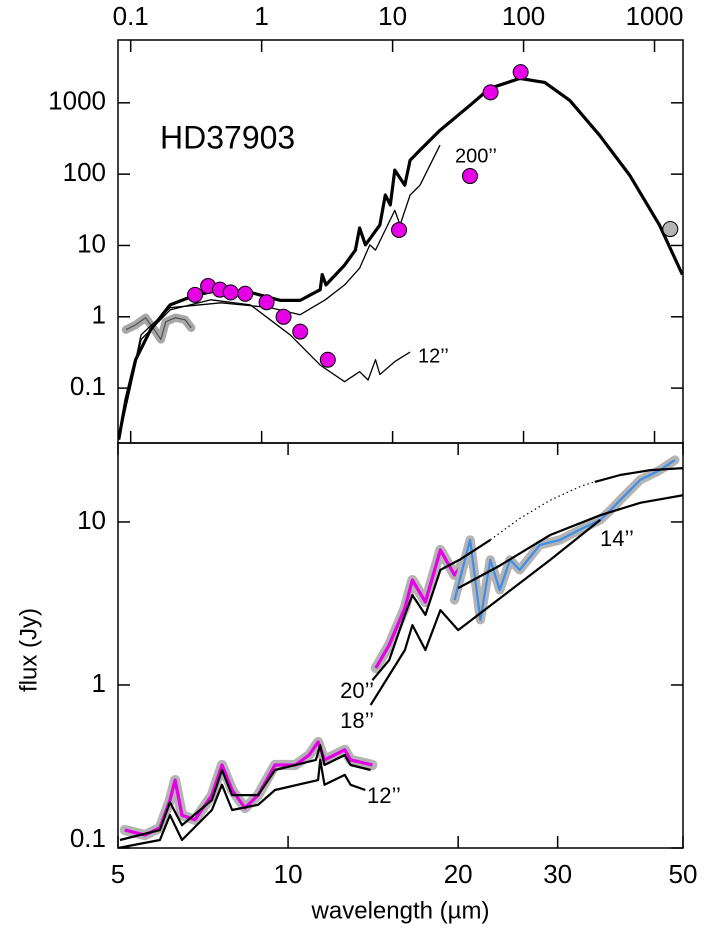  Describe the element at coordinates (357, 720) in the screenshot. I see `annotation: 18’’` at that location.